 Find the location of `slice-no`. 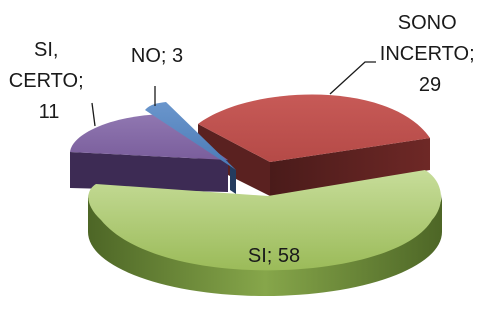

slice-no is located at coordinates (190, 136).